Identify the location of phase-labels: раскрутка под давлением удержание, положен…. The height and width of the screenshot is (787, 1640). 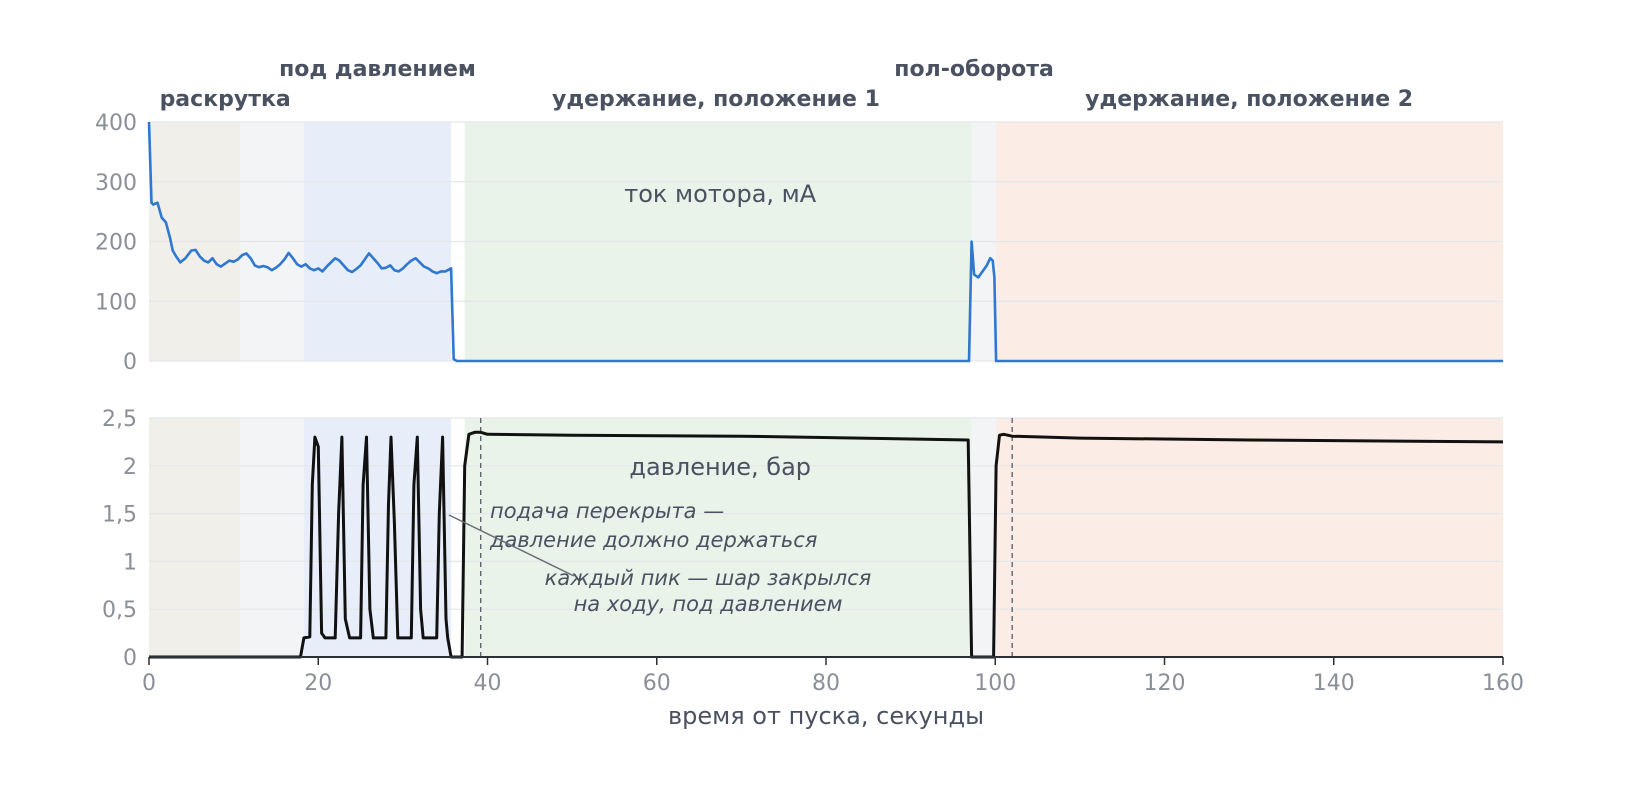
(787, 84).